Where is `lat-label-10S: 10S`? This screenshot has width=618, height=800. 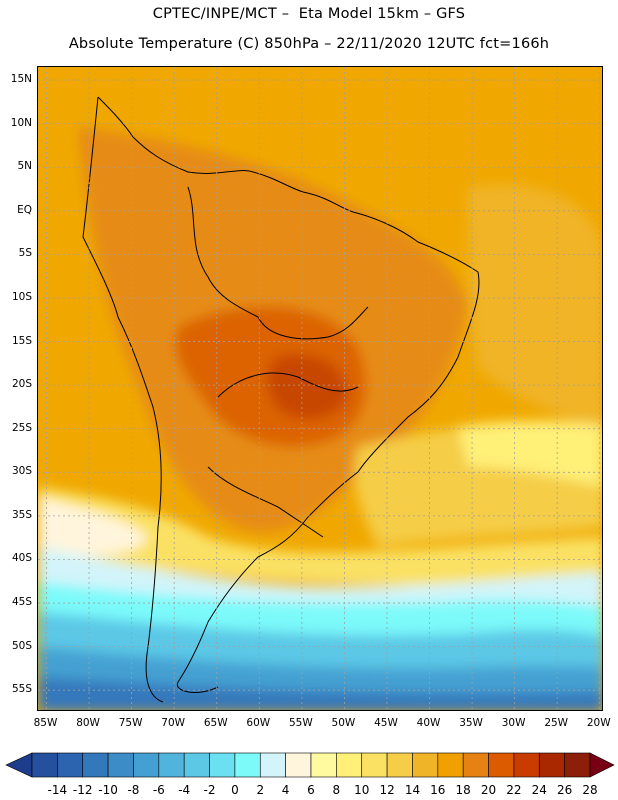
lat-label-10S: 10S is located at coordinates (21, 296).